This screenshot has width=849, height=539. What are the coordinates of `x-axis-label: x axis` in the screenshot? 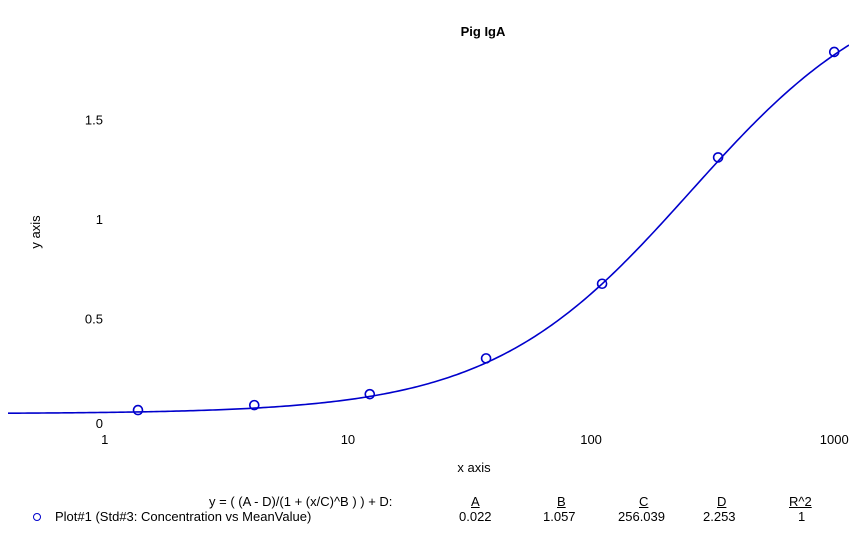 It's located at (474, 467).